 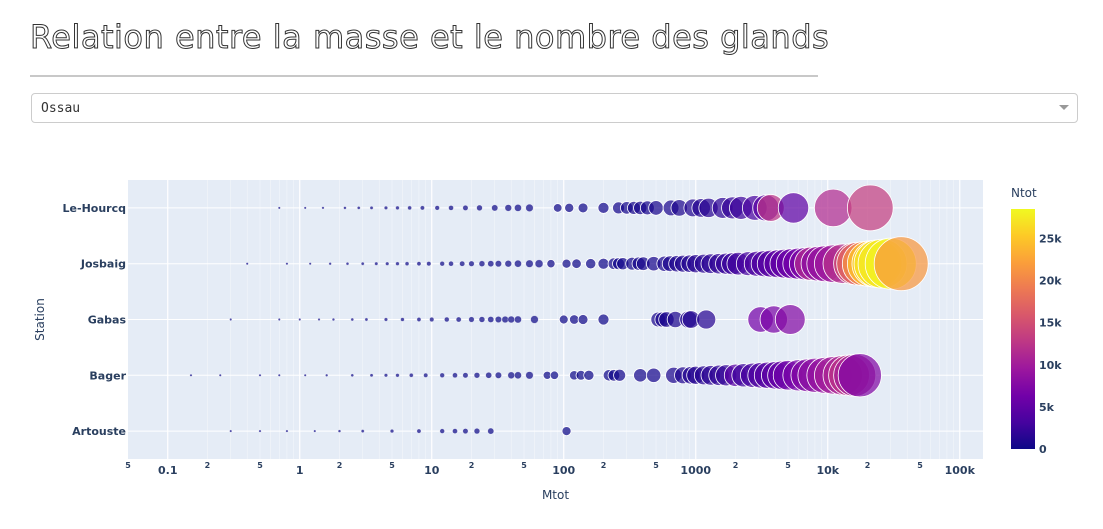 I want to click on colorbar: Ntot 0 5k 10k 15k 20k 25k, so click(x=1036, y=321).